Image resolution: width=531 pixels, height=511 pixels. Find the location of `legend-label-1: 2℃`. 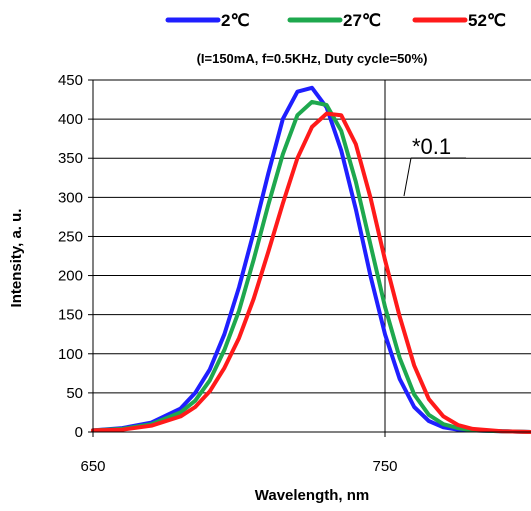

legend-label-1: 2℃ is located at coordinates (235, 20).